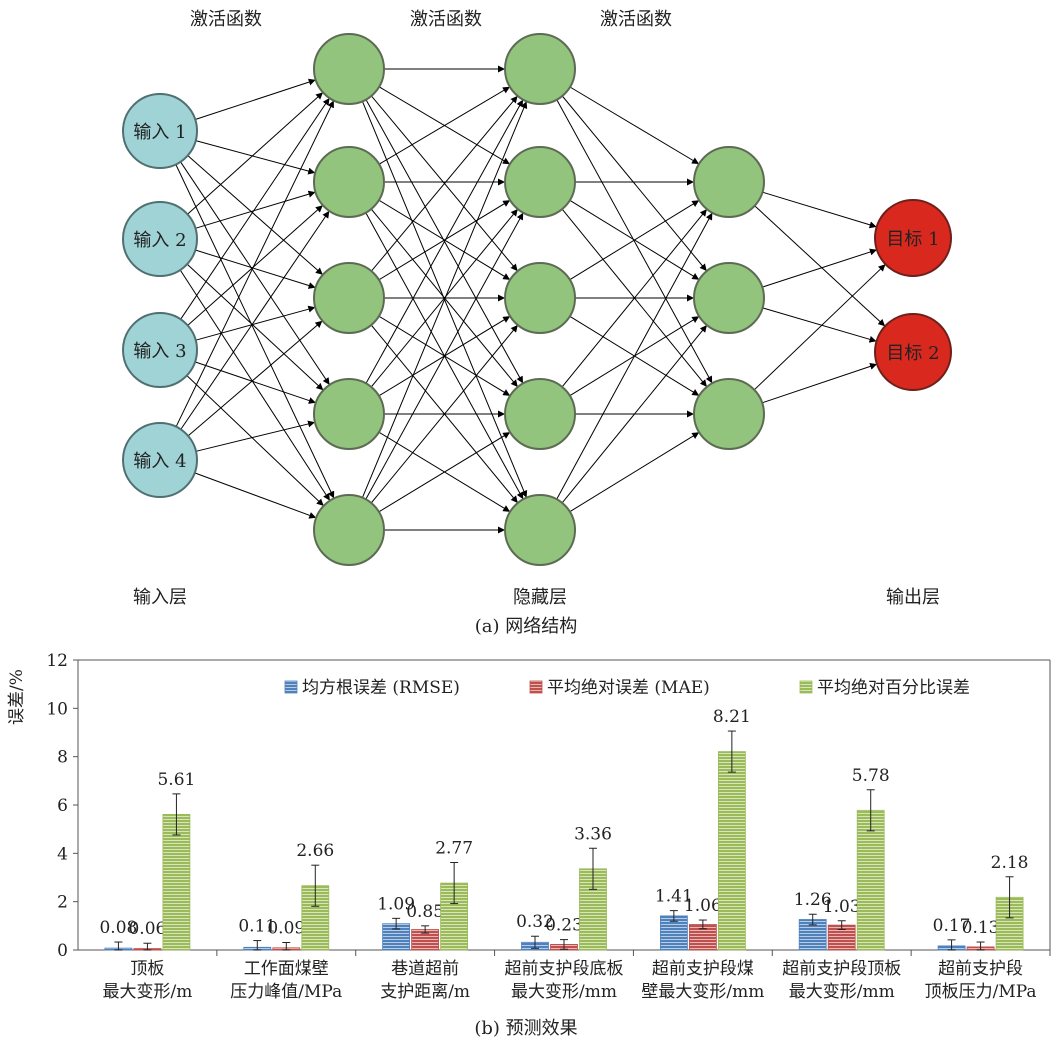 This screenshot has height=1046, width=1052. Describe the element at coordinates (160, 597) in the screenshot. I see `input-layer-label: 输入层` at that location.